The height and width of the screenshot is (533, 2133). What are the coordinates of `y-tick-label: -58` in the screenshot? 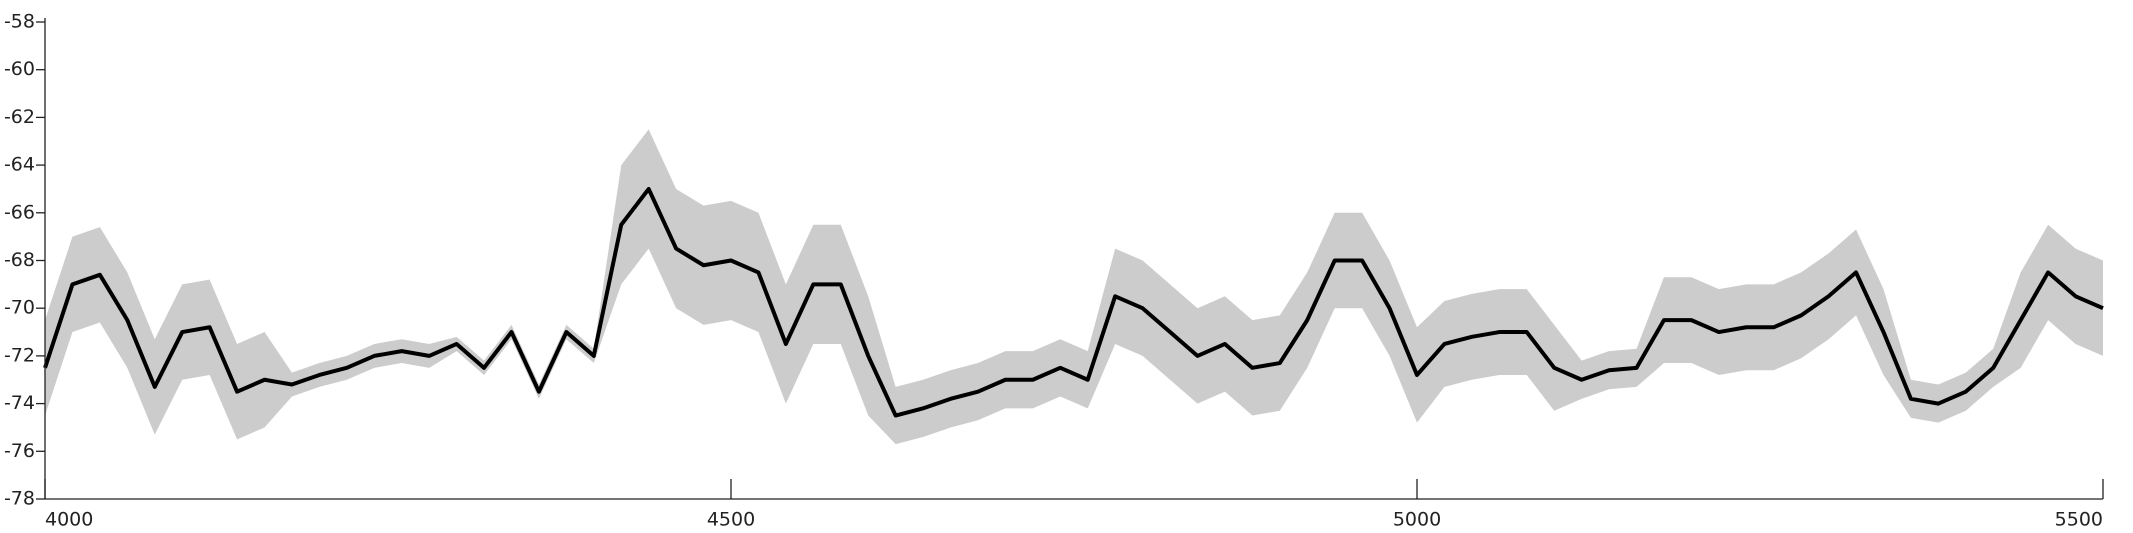 It's located at (19, 22).